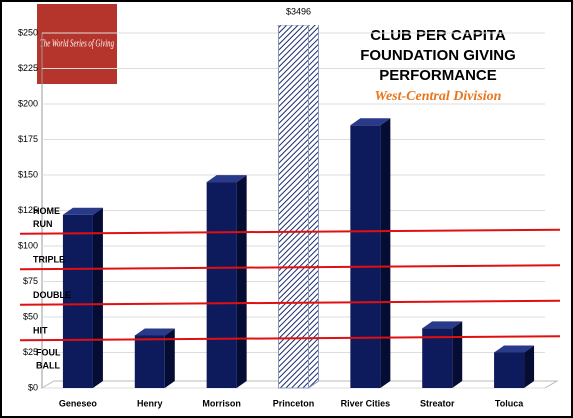 This screenshot has width=573, height=418. Describe the element at coordinates (437, 403) in the screenshot. I see `x-tick-label: Streator` at that location.